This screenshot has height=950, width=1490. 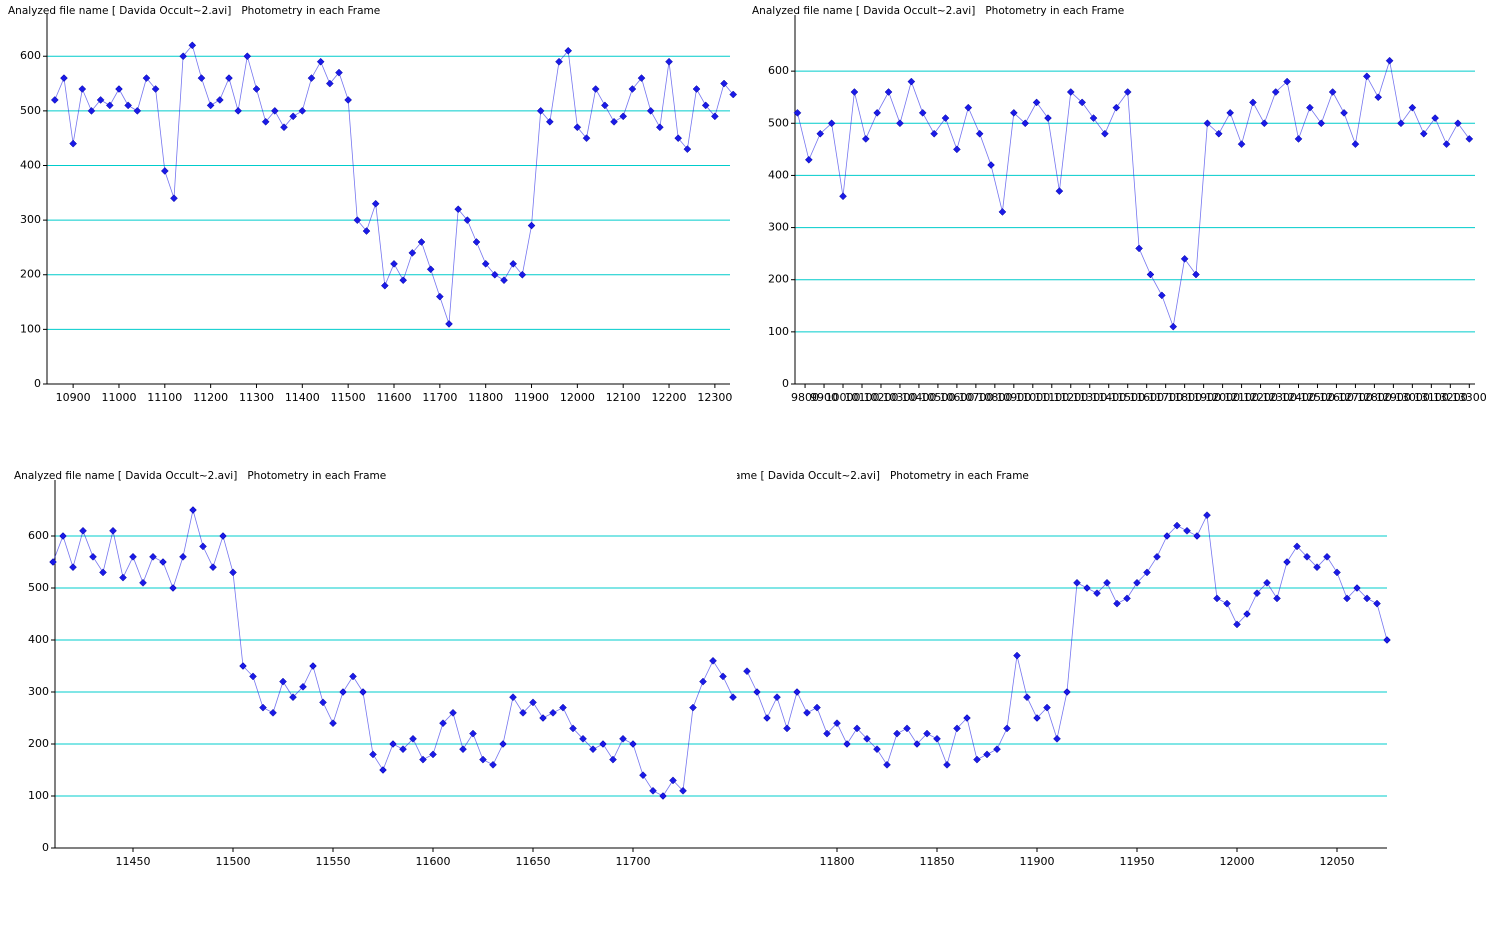 What do you see at coordinates (133, 861) in the screenshot?
I see `x-tick-label: 11450` at bounding box center [133, 861].